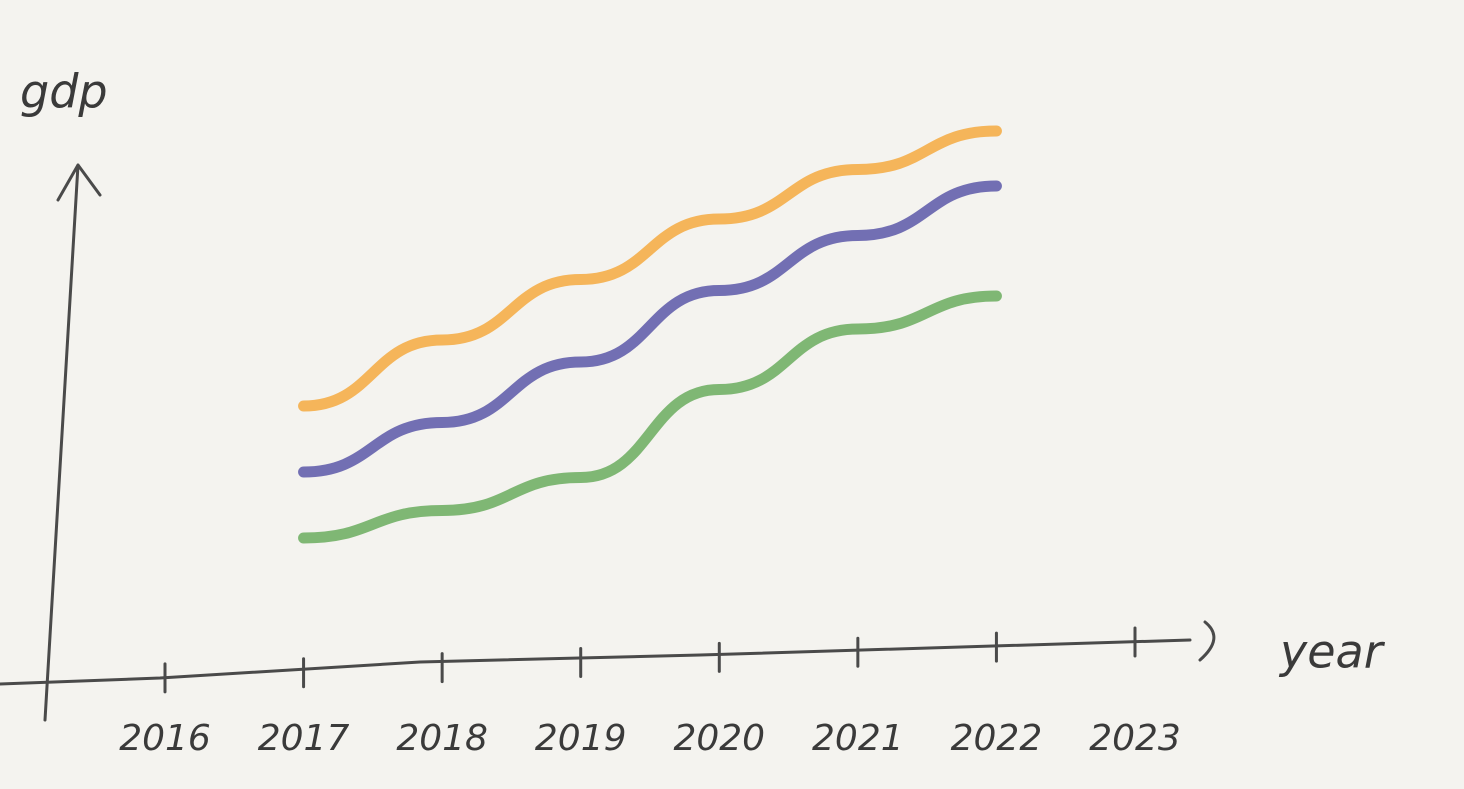 This screenshot has width=1464, height=789. Describe the element at coordinates (1332, 652) in the screenshot. I see `x-axis-label: year` at that location.